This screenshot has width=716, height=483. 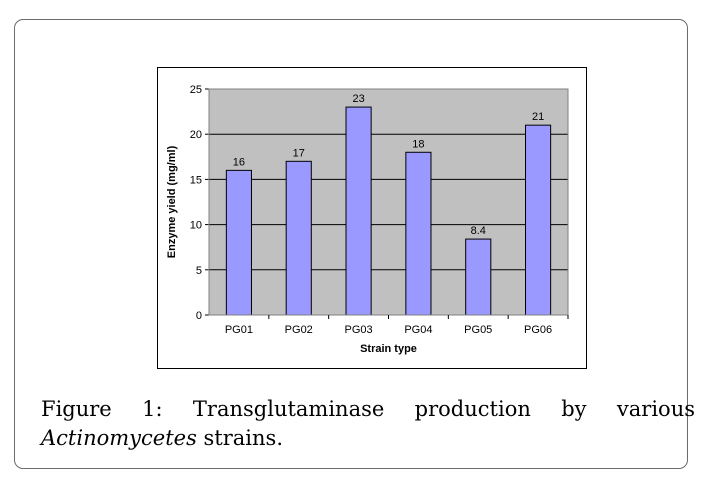 I want to click on x-tick-label: PG06, so click(x=538, y=330).